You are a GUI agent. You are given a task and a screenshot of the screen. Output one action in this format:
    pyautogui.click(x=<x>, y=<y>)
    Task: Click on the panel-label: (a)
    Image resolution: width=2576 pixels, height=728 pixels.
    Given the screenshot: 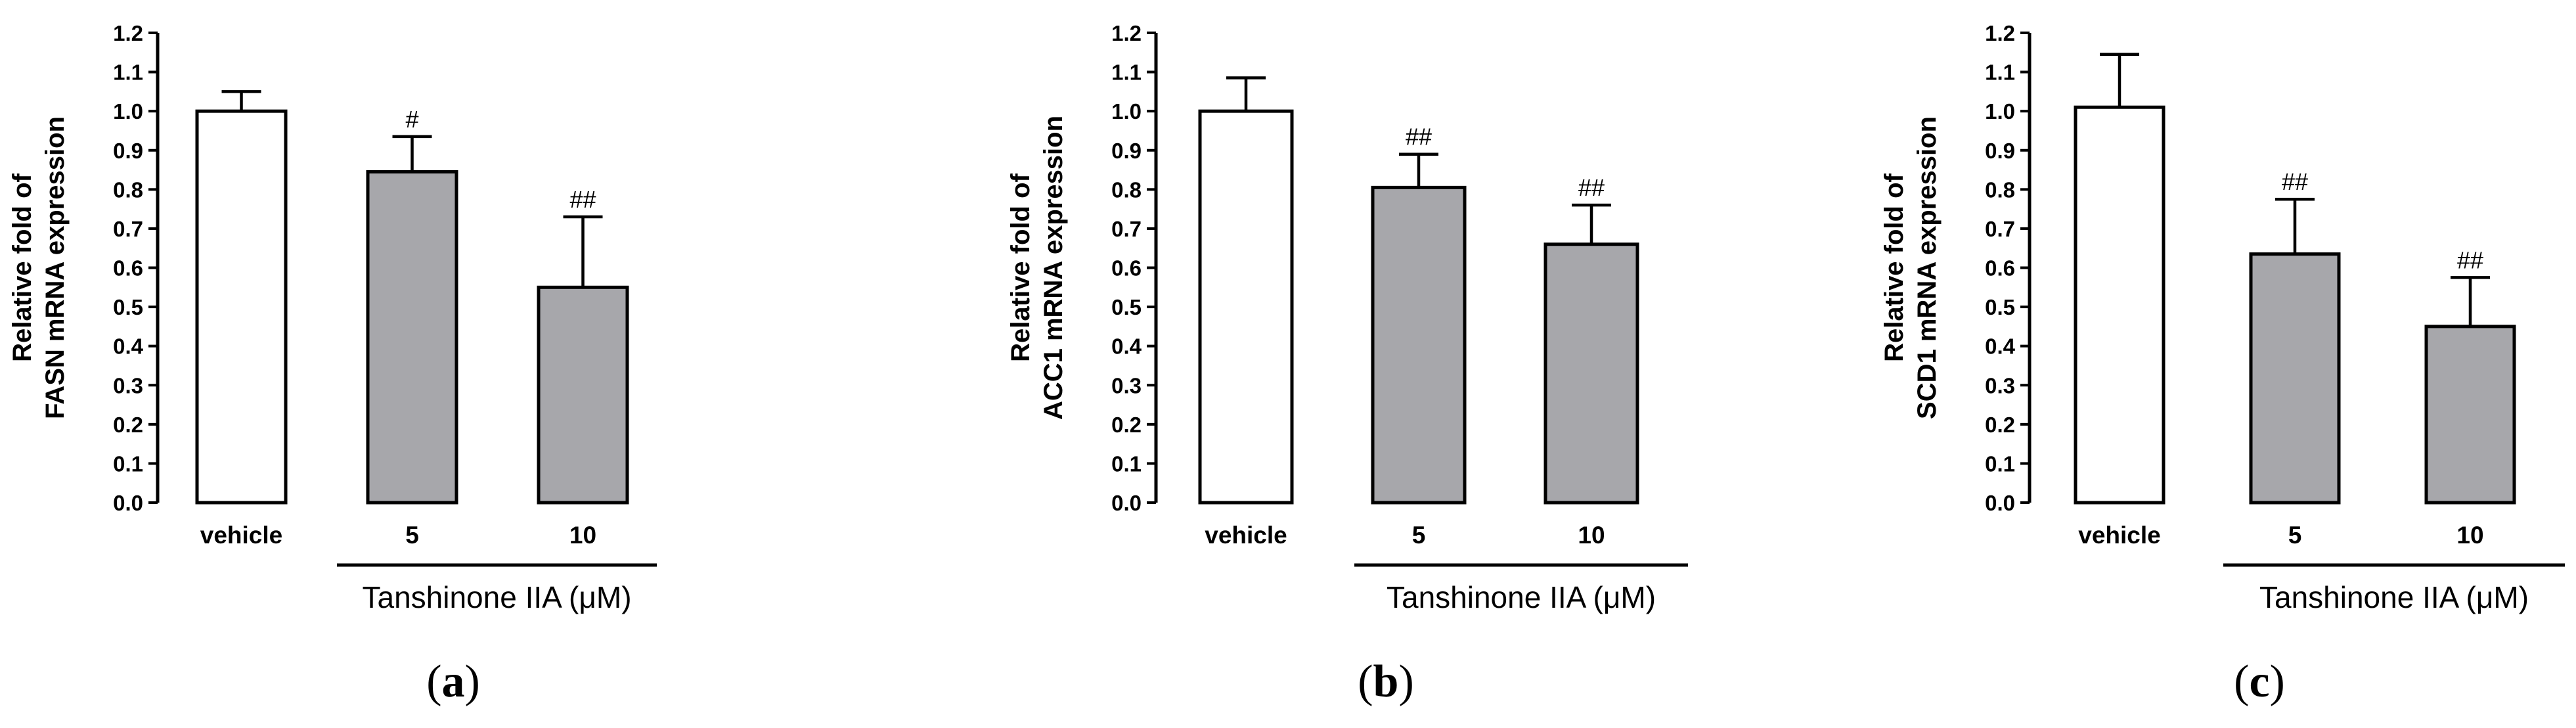 What is the action you would take?
    pyautogui.click(x=453, y=681)
    